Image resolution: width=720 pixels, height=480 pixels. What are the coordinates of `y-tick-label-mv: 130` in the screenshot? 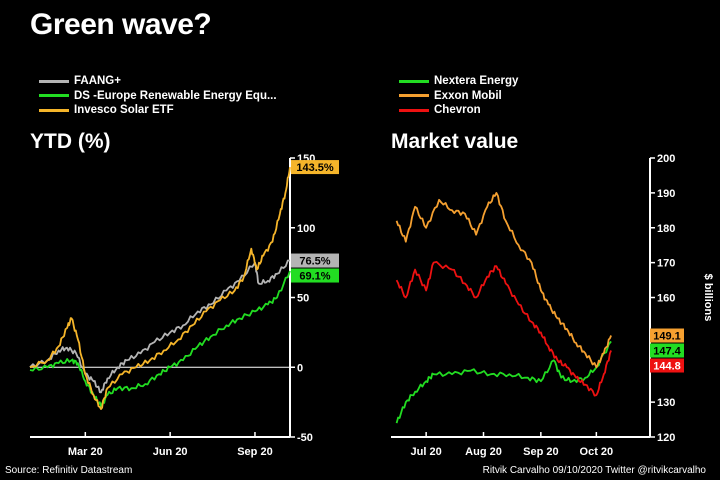 It's located at (666, 403).